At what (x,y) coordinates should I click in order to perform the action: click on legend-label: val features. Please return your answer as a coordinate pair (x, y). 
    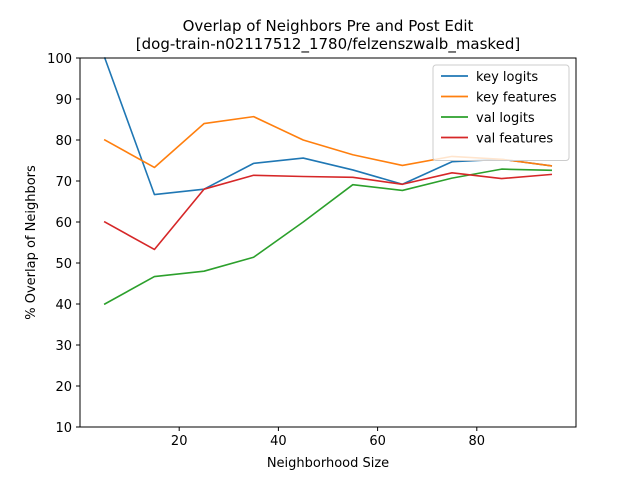
    Looking at the image, I should click on (514, 139).